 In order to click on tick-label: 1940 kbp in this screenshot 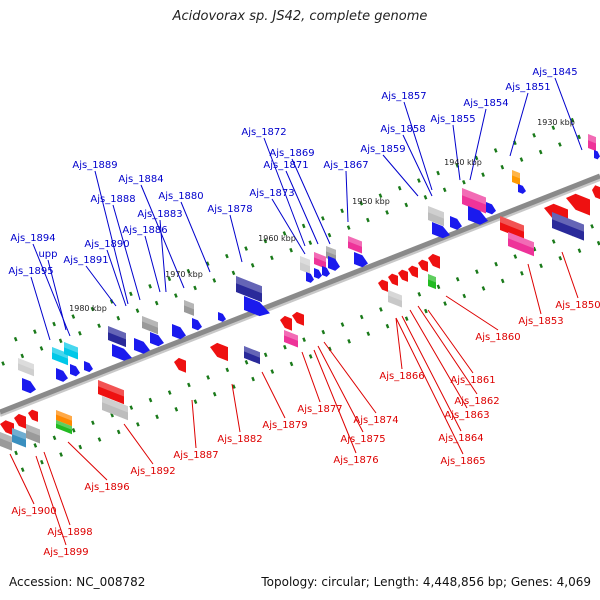, I will do `click(463, 162)`.